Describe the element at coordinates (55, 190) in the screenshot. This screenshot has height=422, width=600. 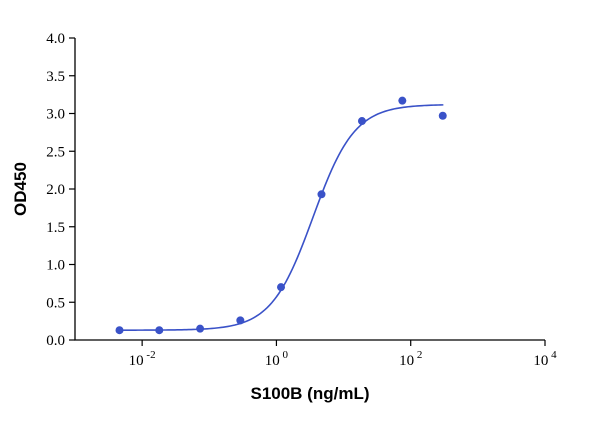
I see `y-tick-label: 2.0` at that location.